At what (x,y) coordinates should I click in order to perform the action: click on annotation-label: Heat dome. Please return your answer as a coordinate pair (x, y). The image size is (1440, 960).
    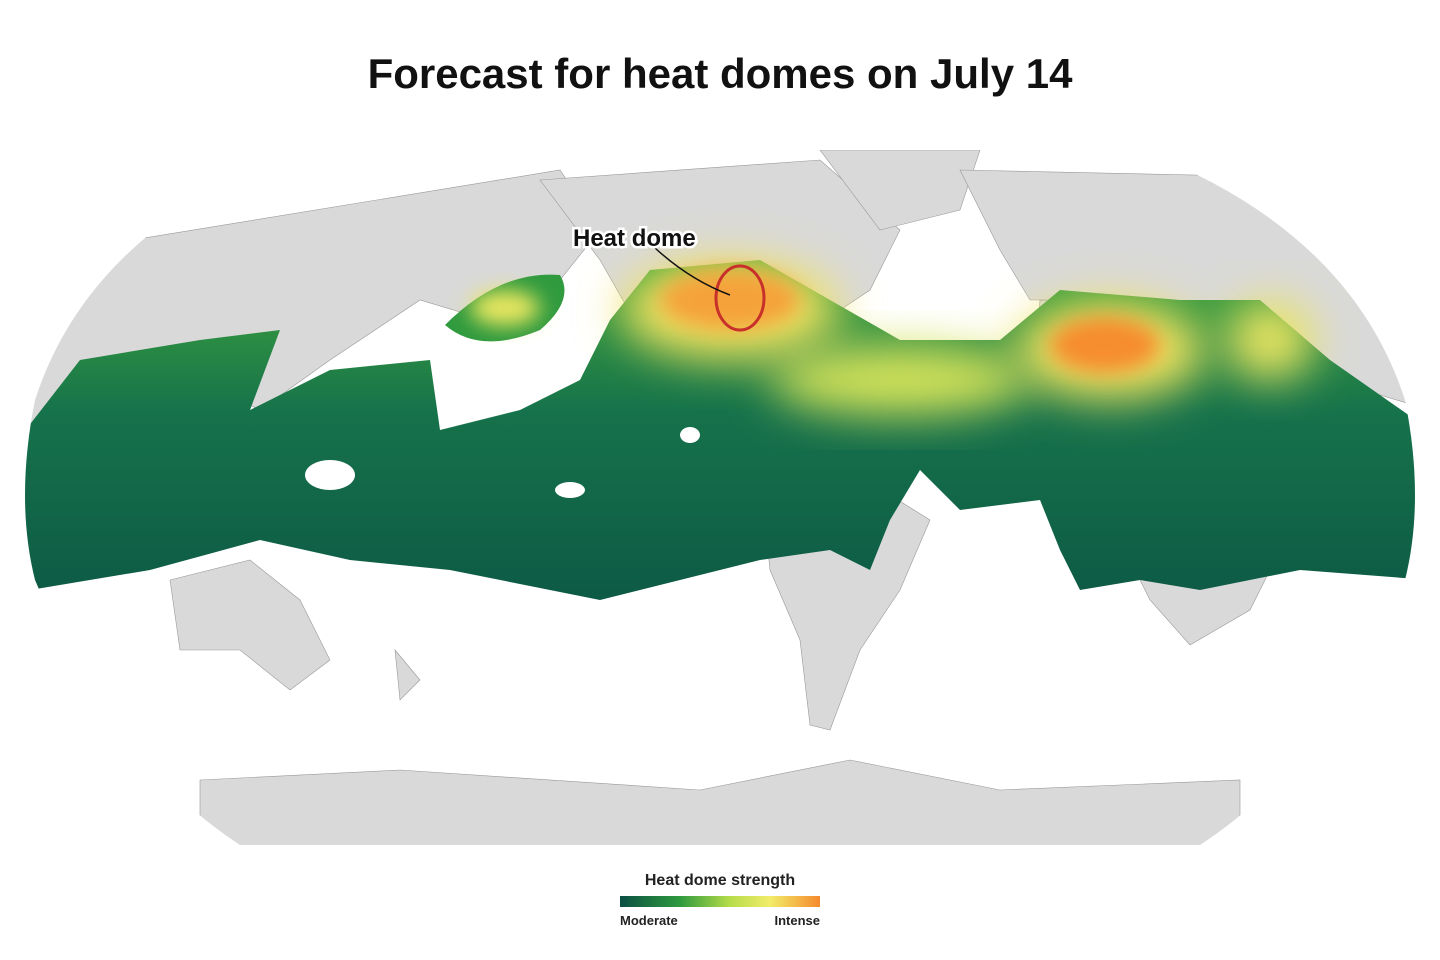
    Looking at the image, I should click on (634, 238).